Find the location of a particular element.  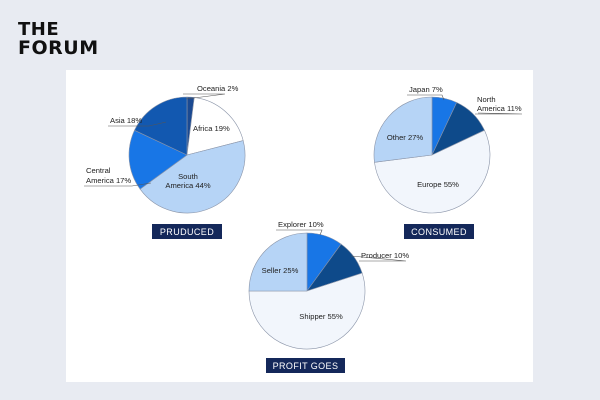

slice-label-japan: Japan 7% is located at coordinates (426, 89).